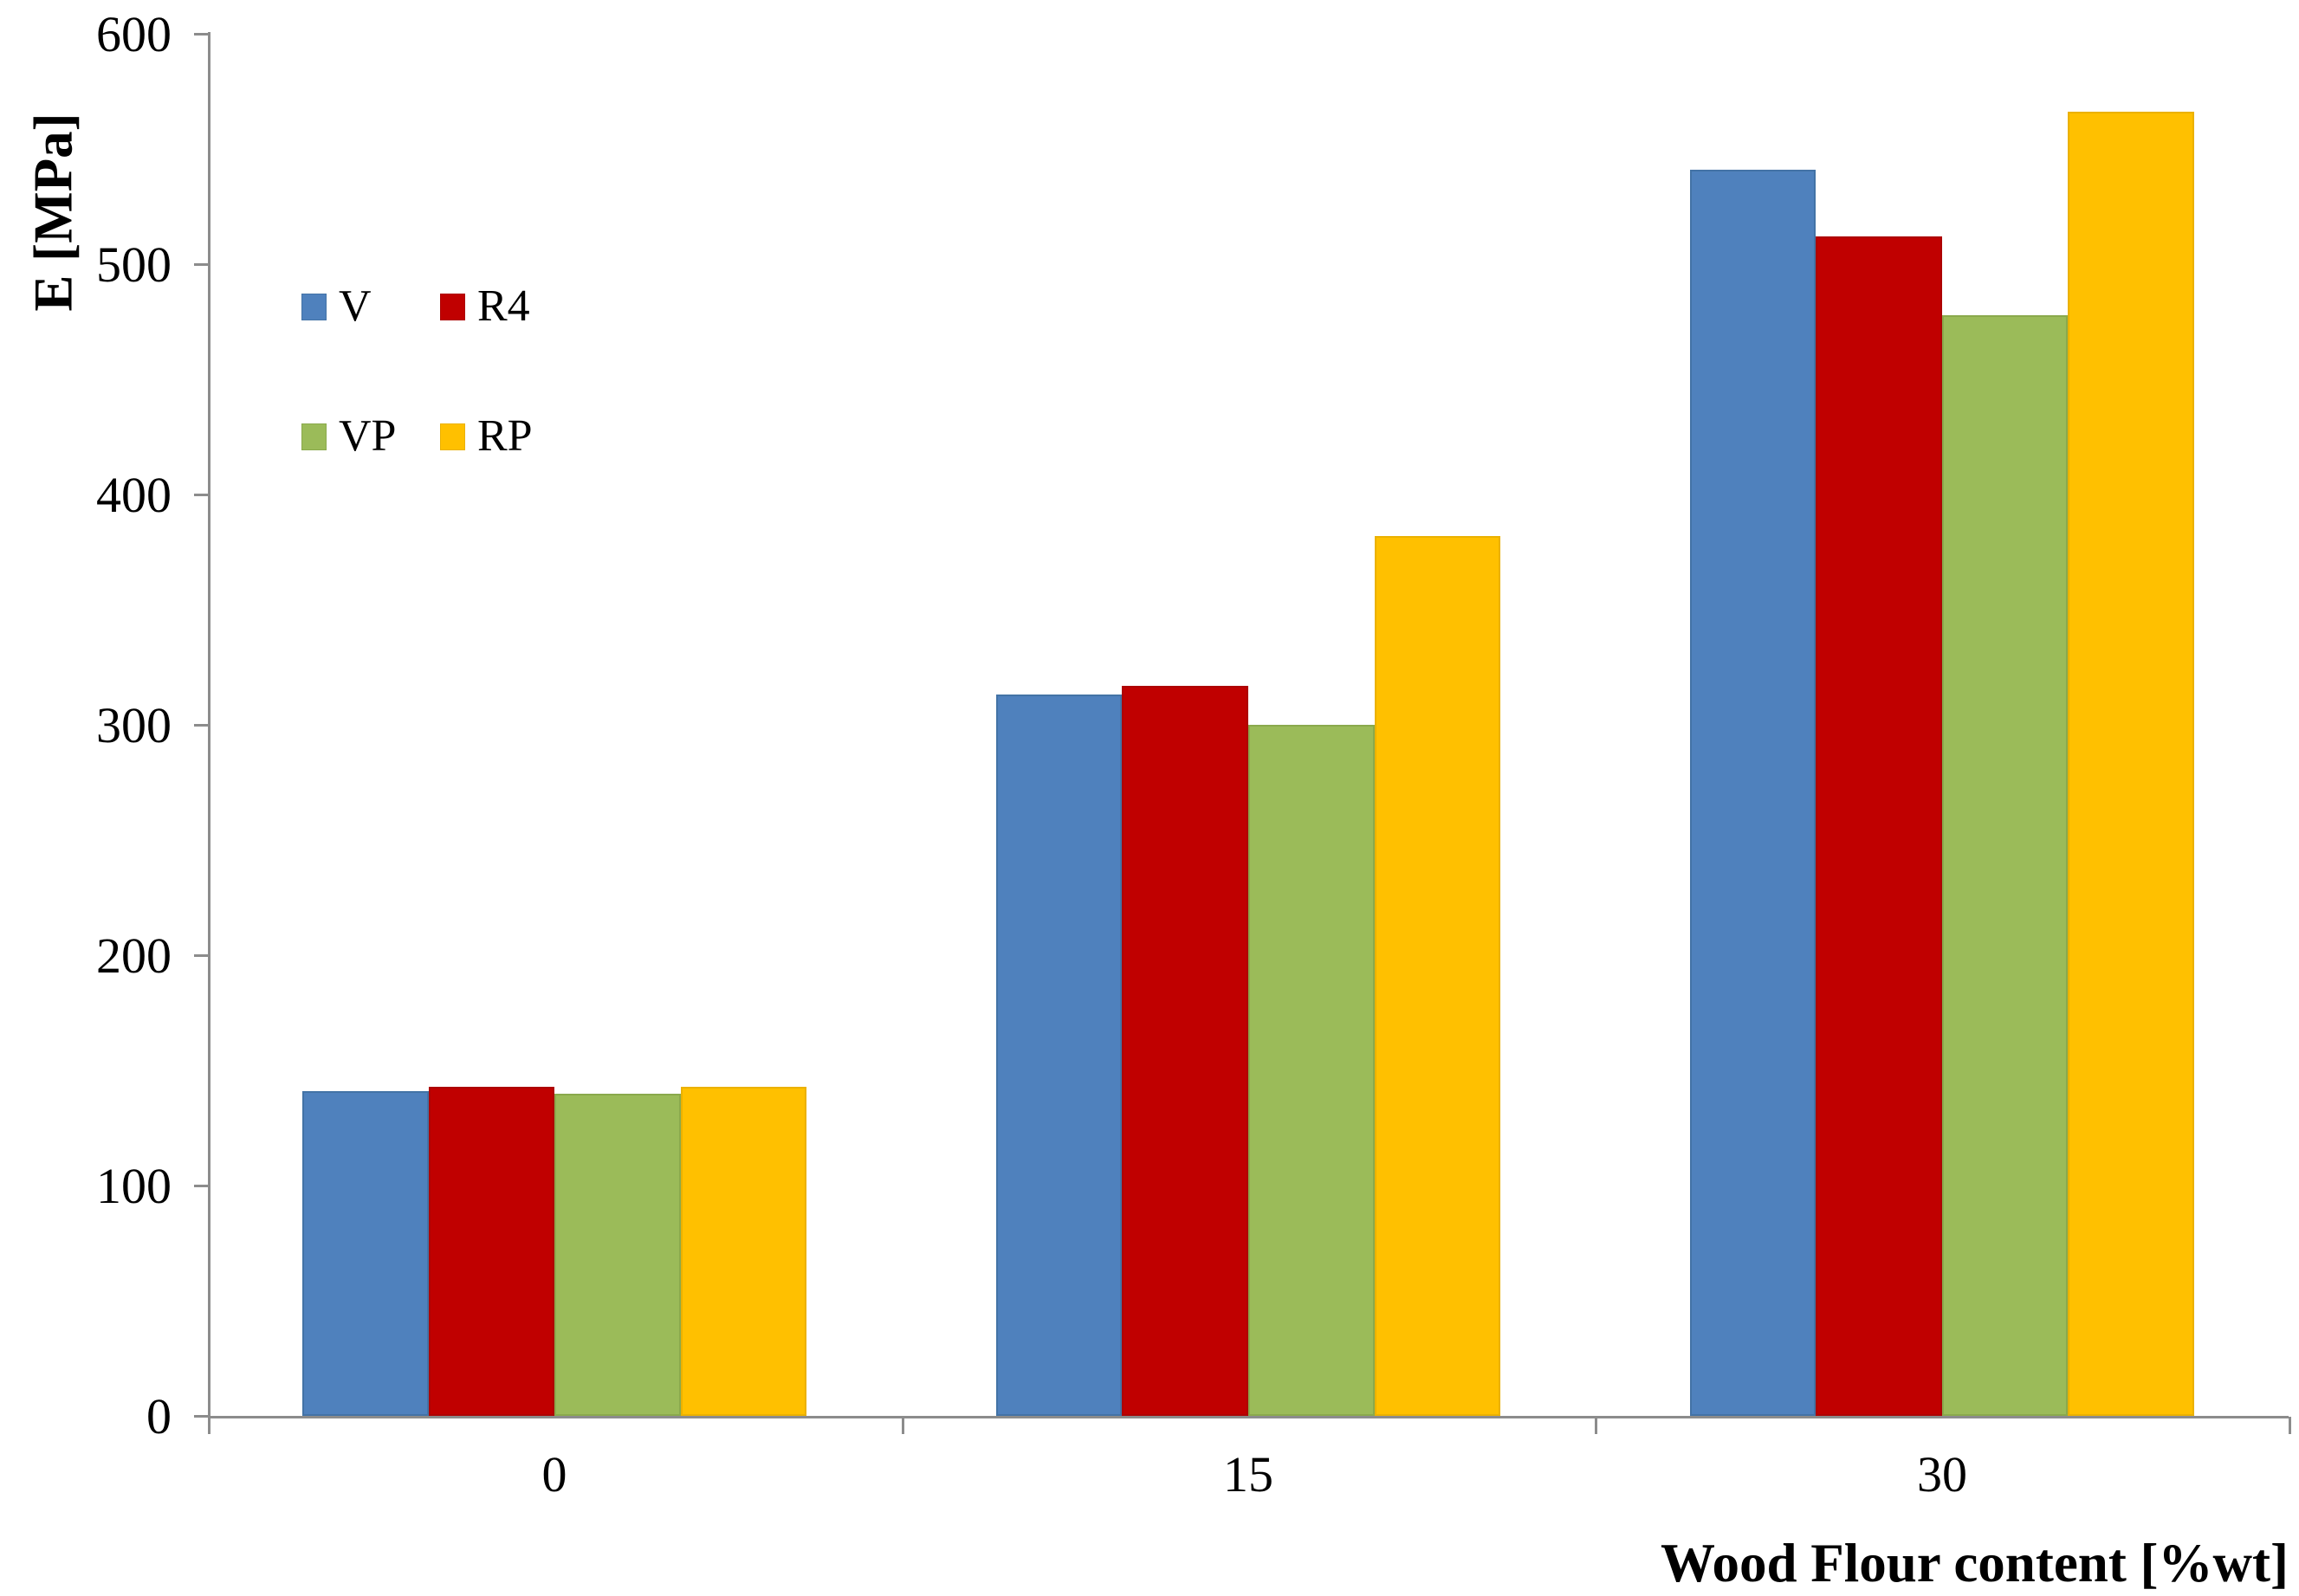 The height and width of the screenshot is (1596, 2299). What do you see at coordinates (368, 436) in the screenshot?
I see `legend-label-vp: VP` at bounding box center [368, 436].